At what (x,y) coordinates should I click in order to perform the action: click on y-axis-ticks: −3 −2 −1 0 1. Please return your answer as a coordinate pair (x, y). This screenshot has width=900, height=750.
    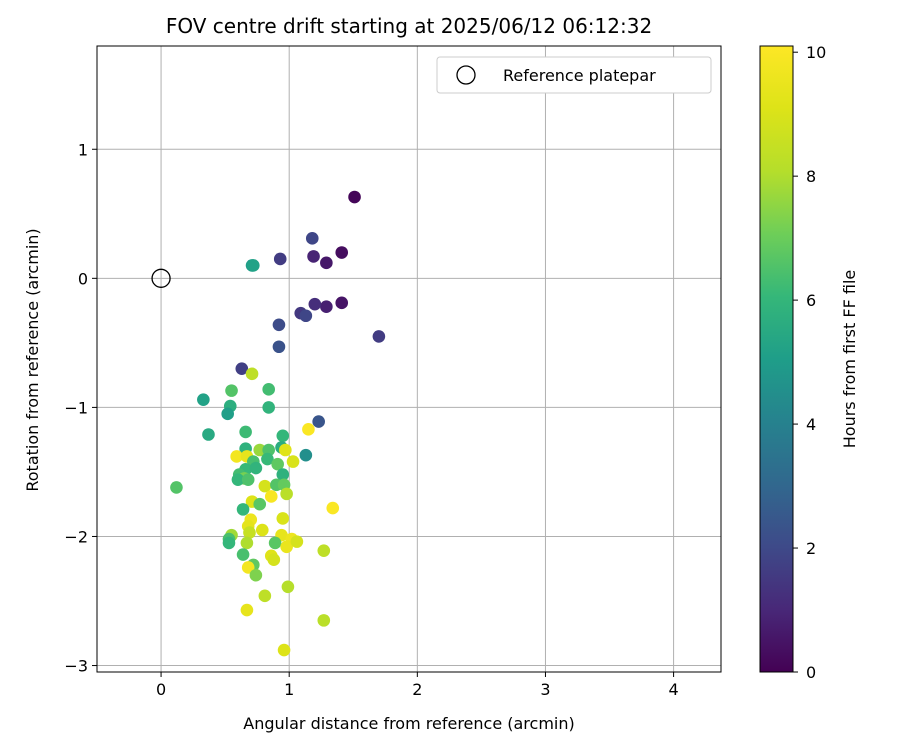
    Looking at the image, I should click on (80, 408).